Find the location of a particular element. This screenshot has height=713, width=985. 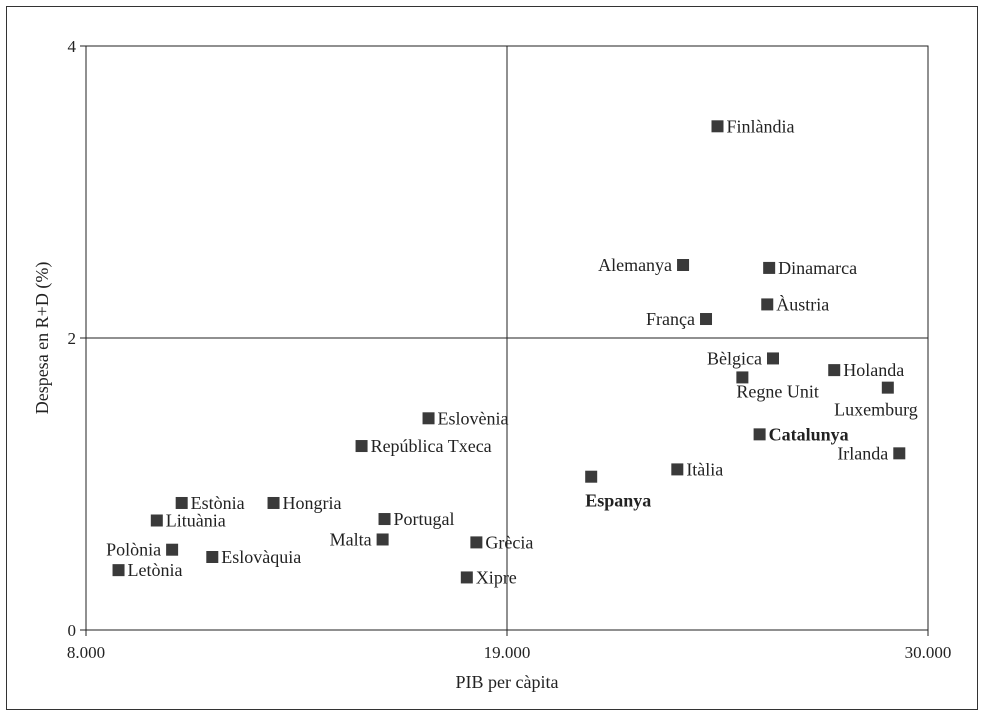

point-label: Malta is located at coordinates (351, 539).